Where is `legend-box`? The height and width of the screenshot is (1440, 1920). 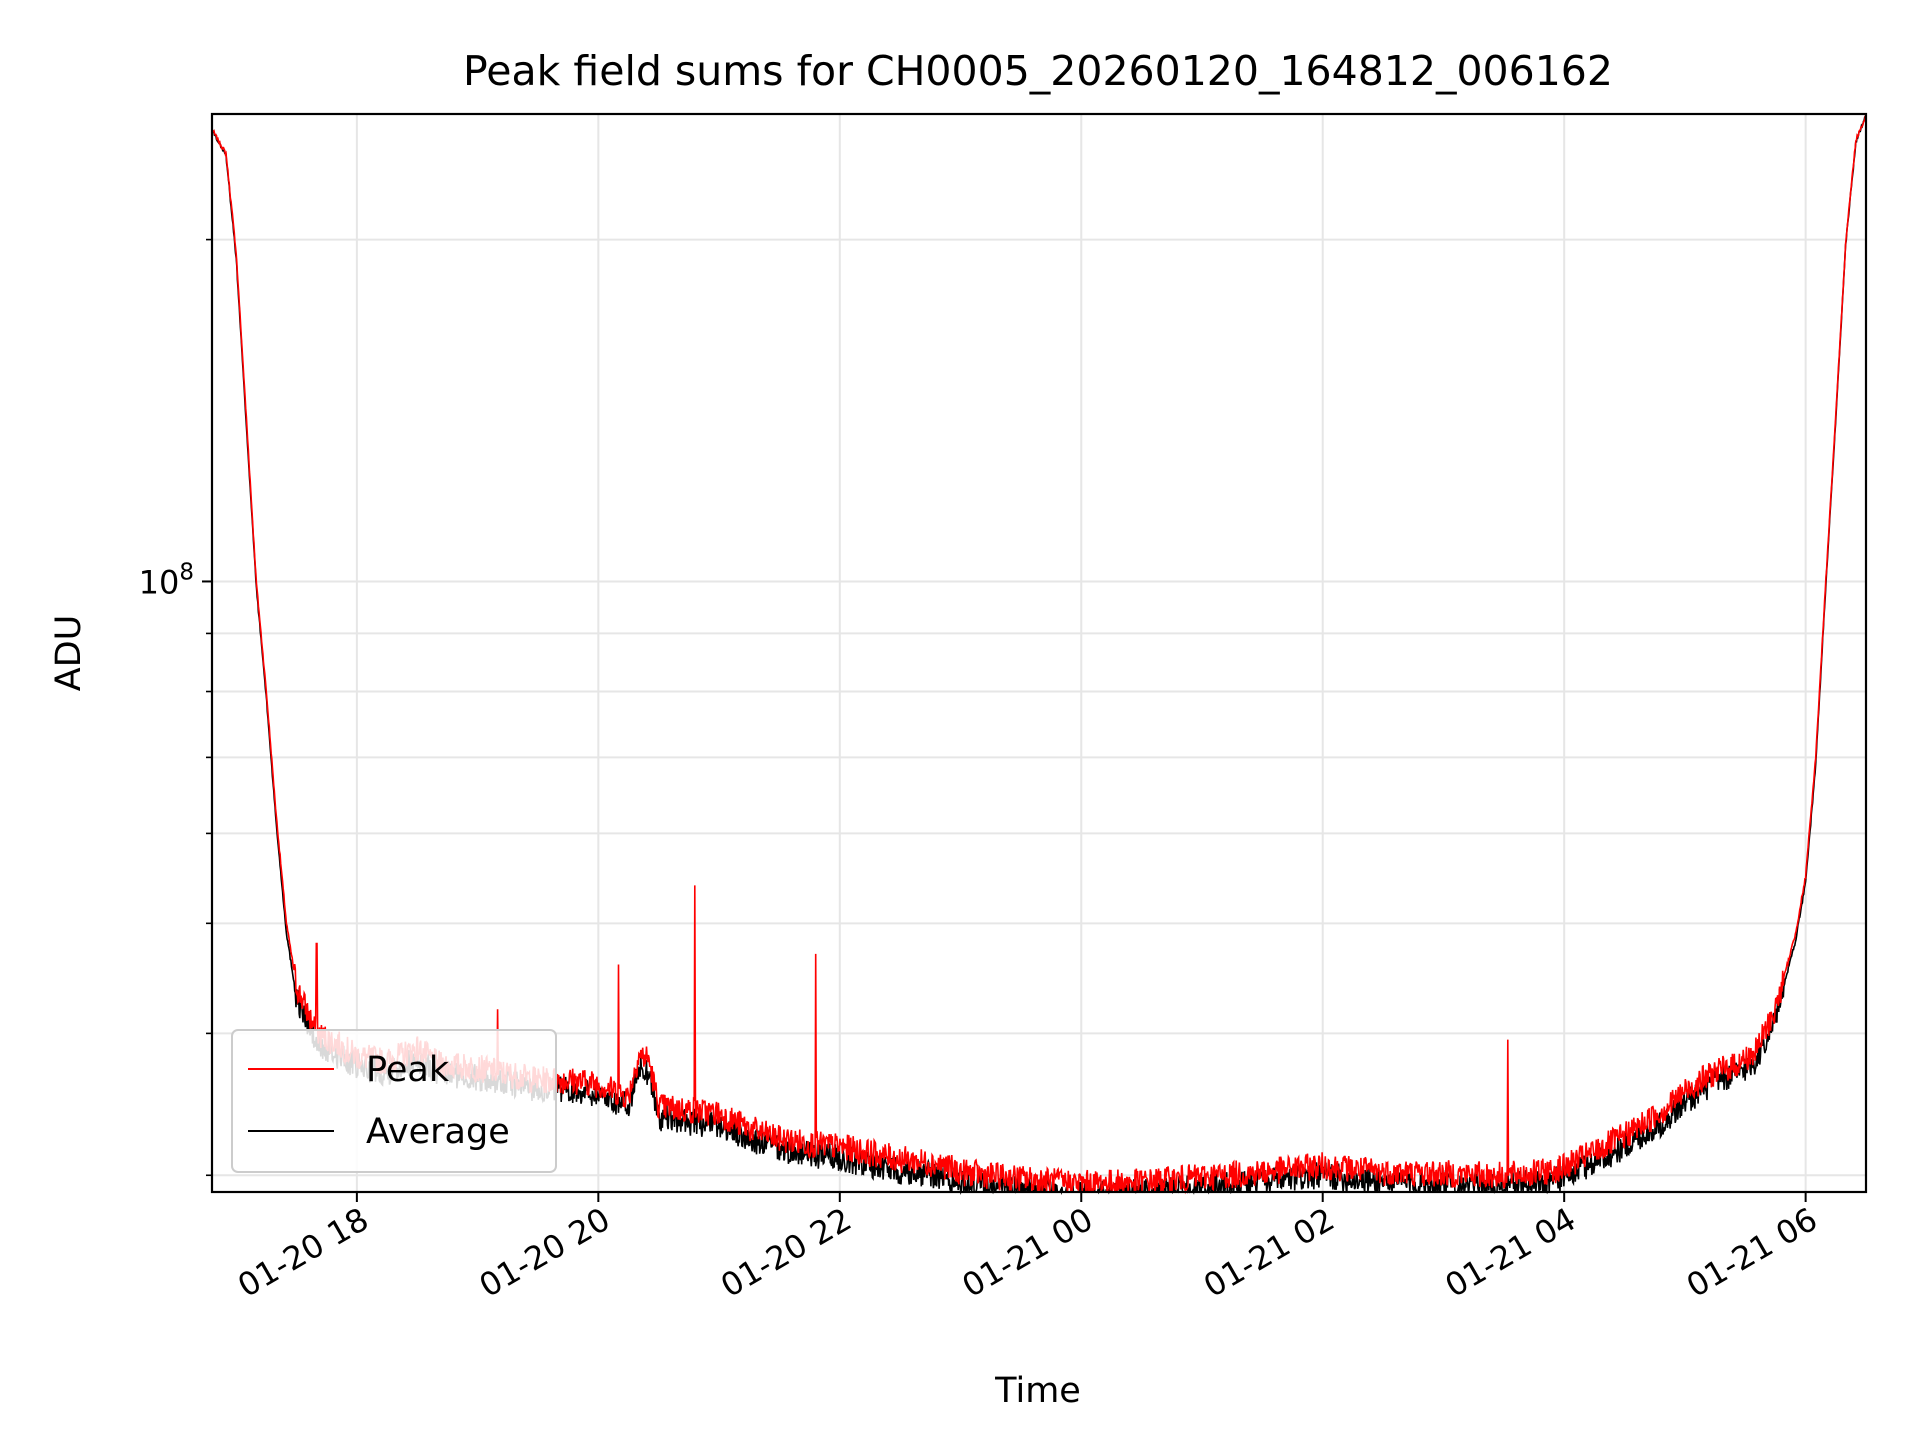
legend-box is located at coordinates (394, 1101).